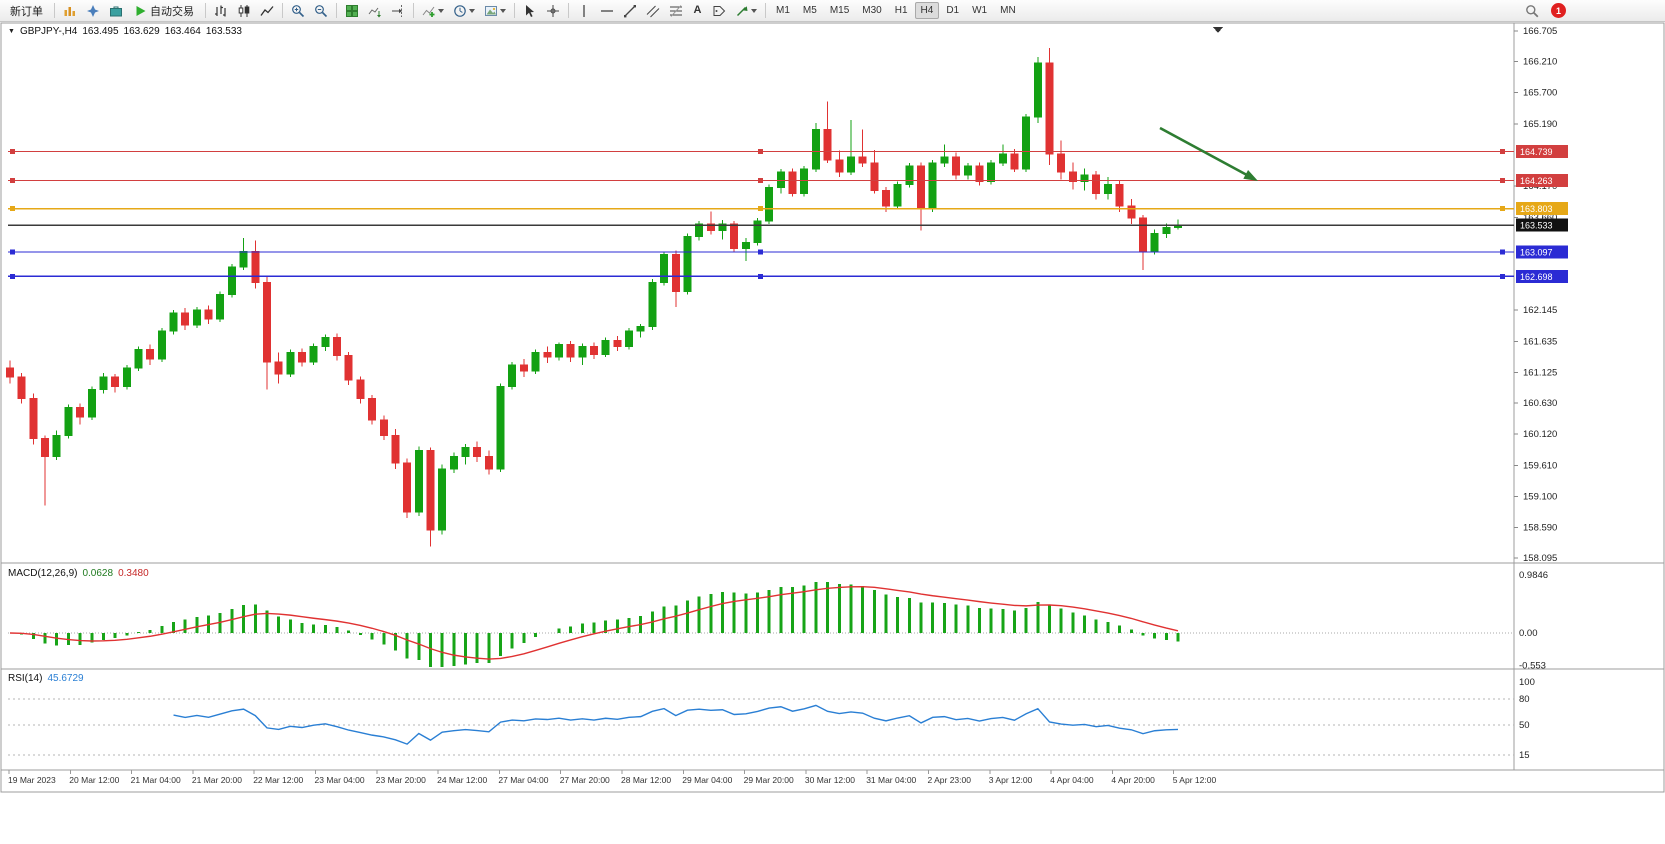 The image size is (1665, 844). I want to click on navigator-button, so click(93, 10).